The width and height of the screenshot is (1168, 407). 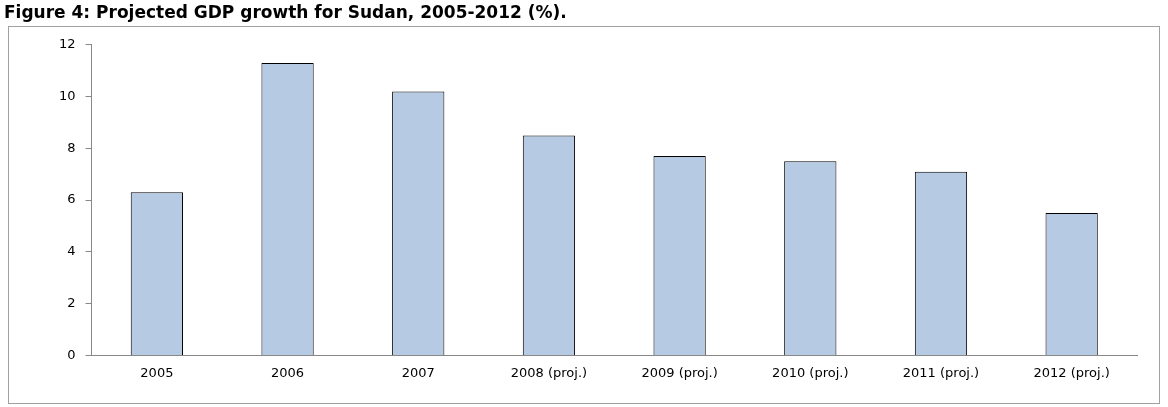 What do you see at coordinates (1071, 372) in the screenshot?
I see `x-tick-label: 2012 (proj.)` at bounding box center [1071, 372].